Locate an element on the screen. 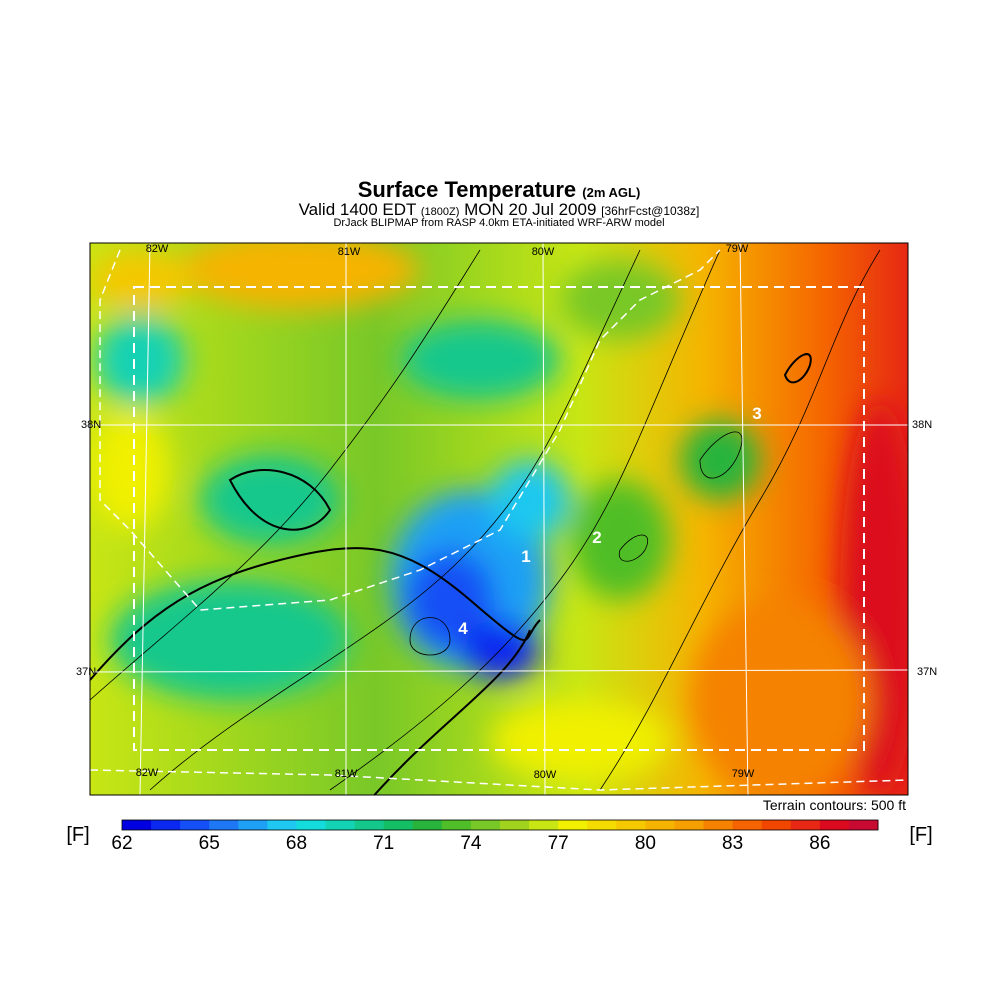 The height and width of the screenshot is (1000, 1000). colorbar-tick-label: 62 is located at coordinates (121, 843).